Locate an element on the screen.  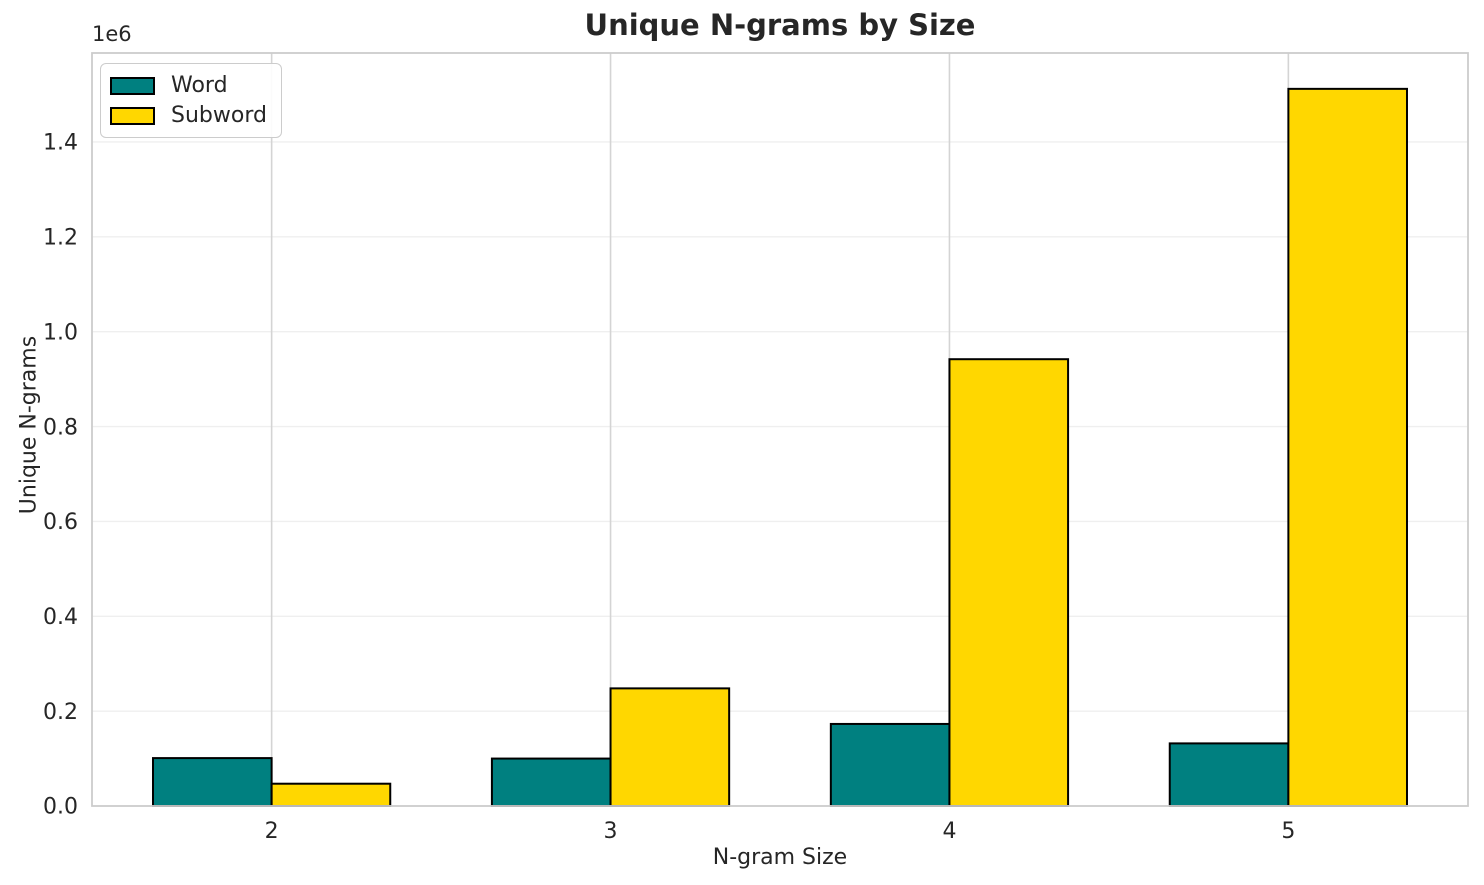
legend-item-subword: Subword is located at coordinates (188, 115).